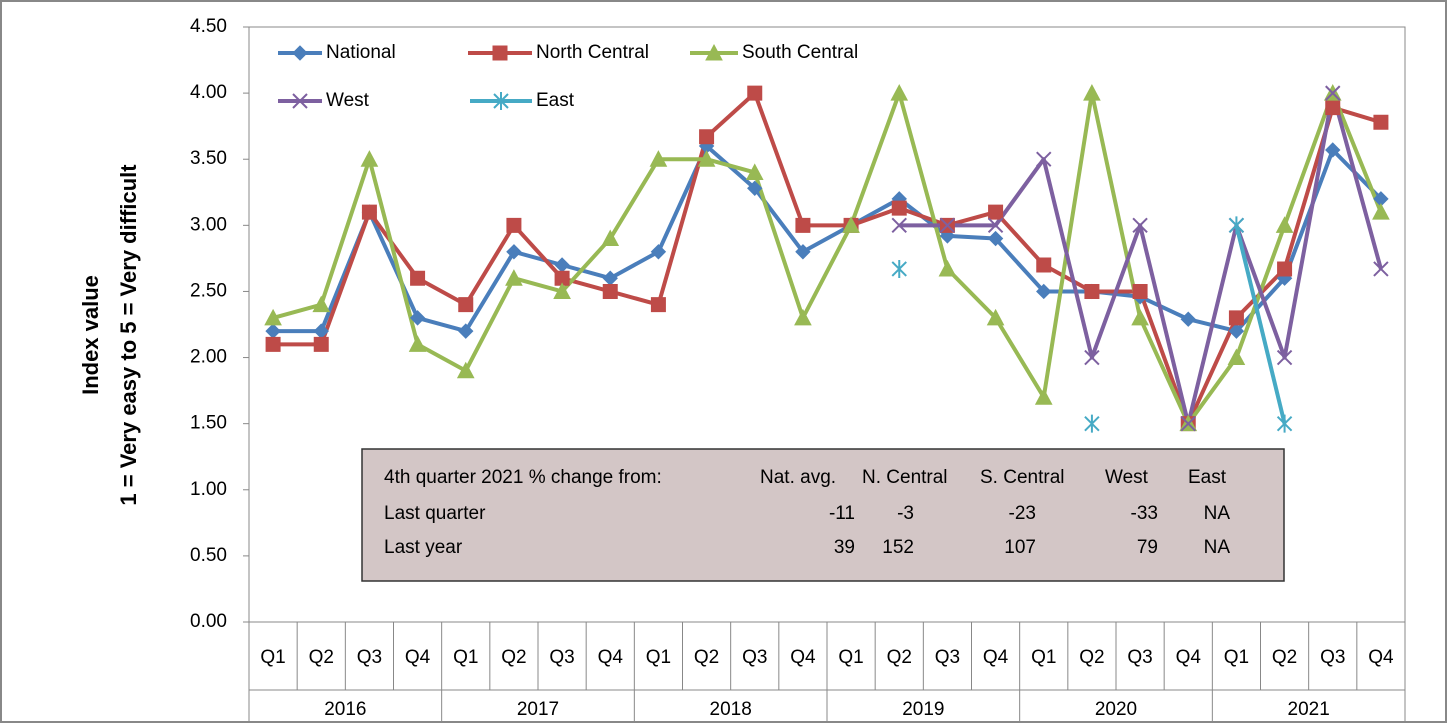 This screenshot has height=723, width=1447. I want to click on y-axis-label: 1 = Very easy to 5 = Very difficult, so click(128, 335).